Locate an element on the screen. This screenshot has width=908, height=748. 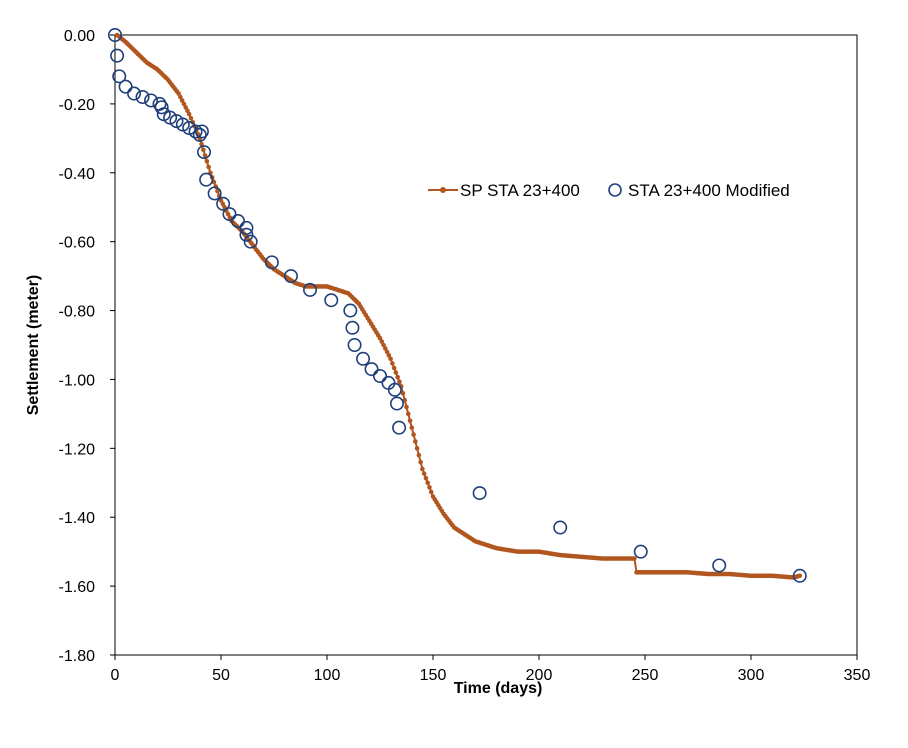
y-axis-title: Settlement (meter) is located at coordinates (33, 345).